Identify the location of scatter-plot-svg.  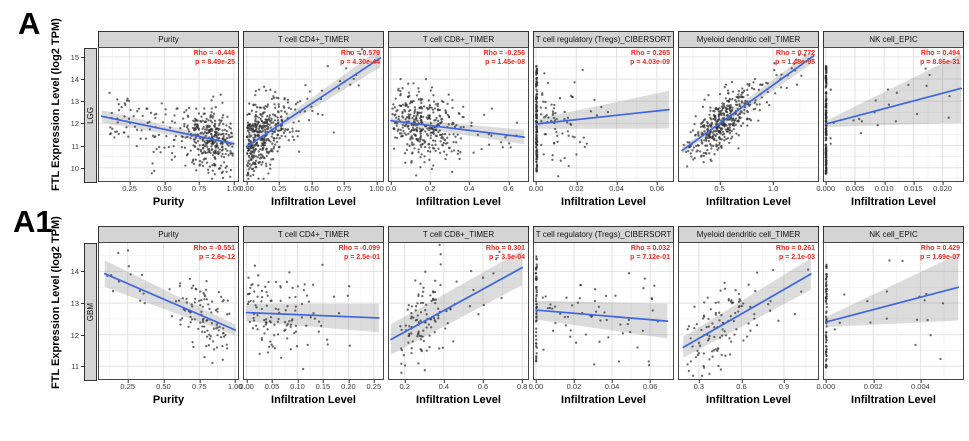
(168, 114).